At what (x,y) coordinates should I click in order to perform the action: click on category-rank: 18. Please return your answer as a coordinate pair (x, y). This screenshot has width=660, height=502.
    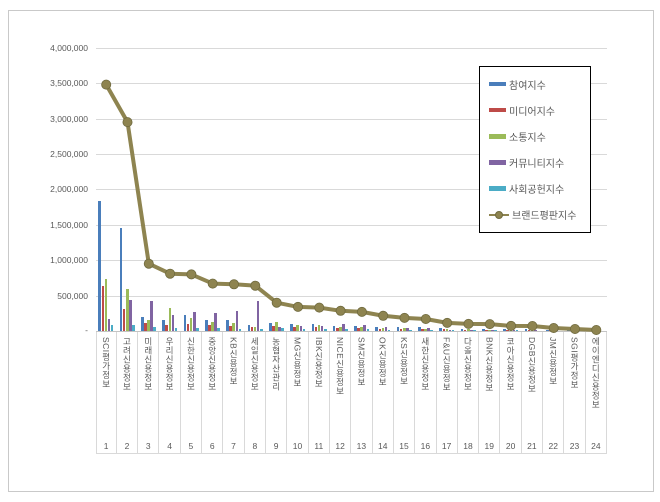
    Looking at the image, I should click on (468, 446).